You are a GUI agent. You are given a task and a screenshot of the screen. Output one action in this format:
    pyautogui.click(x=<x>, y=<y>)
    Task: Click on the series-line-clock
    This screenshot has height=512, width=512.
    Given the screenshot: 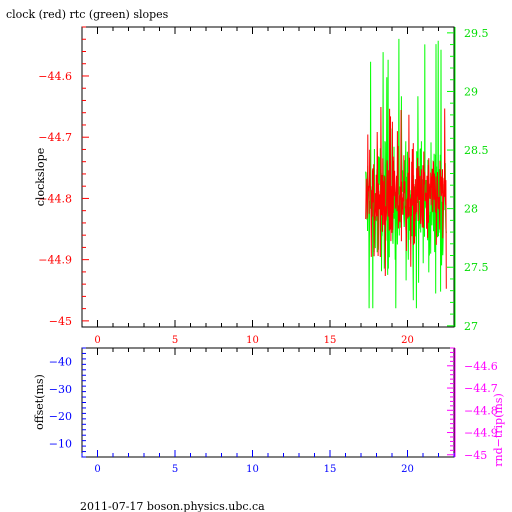 What is the action you would take?
    pyautogui.click(x=406, y=197)
    